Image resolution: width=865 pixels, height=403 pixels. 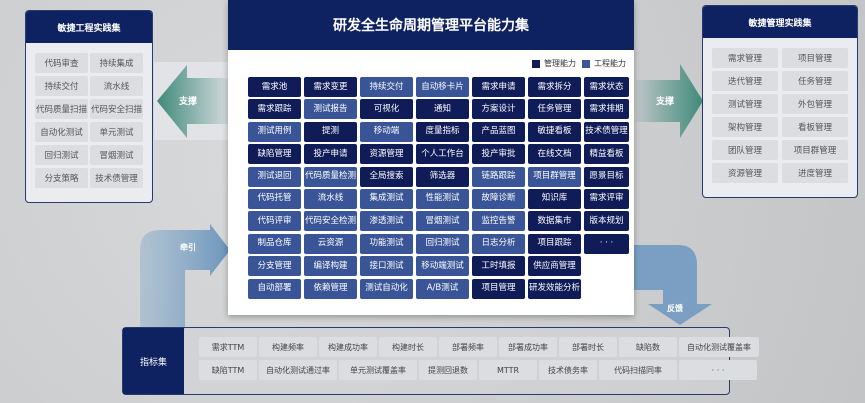 I want to click on metric-item: 部署时长, so click(x=588, y=347).